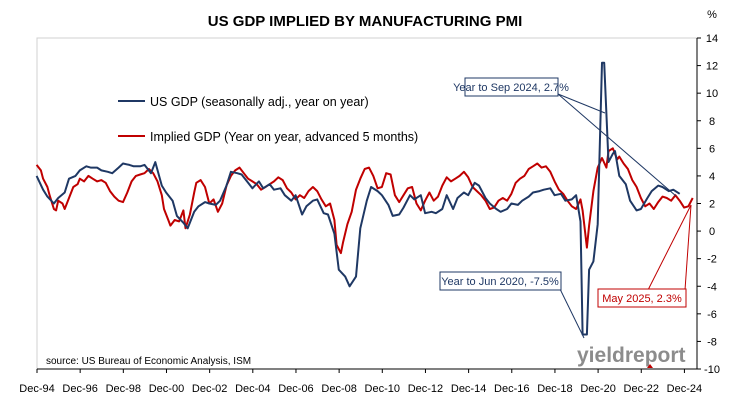 The image size is (730, 400). I want to click on y-tick-label: -4, so click(712, 287).